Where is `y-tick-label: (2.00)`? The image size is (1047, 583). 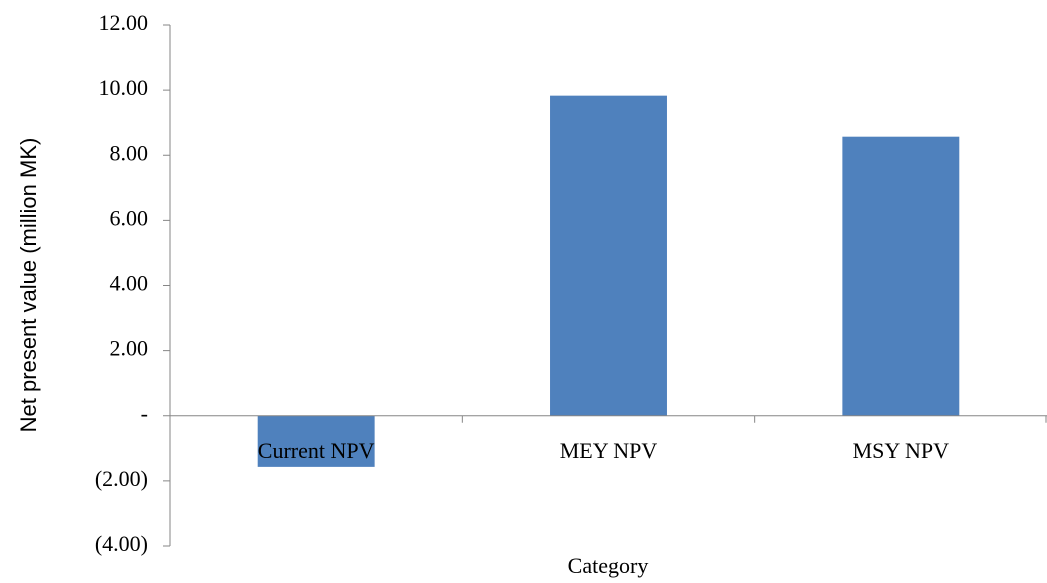
y-tick-label: (2.00) is located at coordinates (121, 478).